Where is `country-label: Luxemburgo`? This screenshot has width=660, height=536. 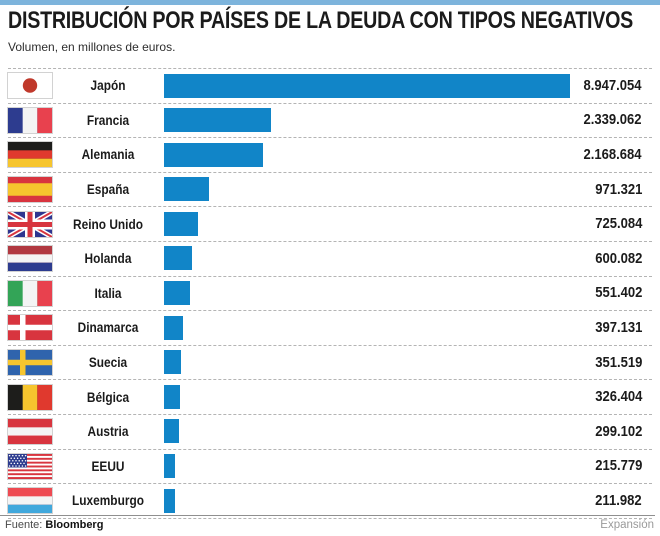
country-label: Luxemburgo is located at coordinates (108, 501).